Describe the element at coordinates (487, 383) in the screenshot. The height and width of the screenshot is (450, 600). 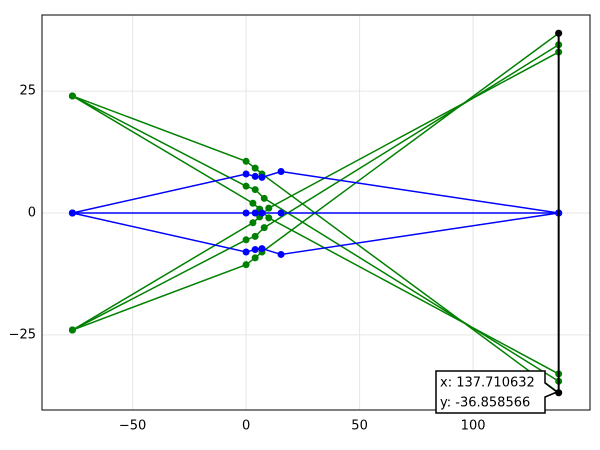
I see `tooltip-line: x: 137.710632` at that location.